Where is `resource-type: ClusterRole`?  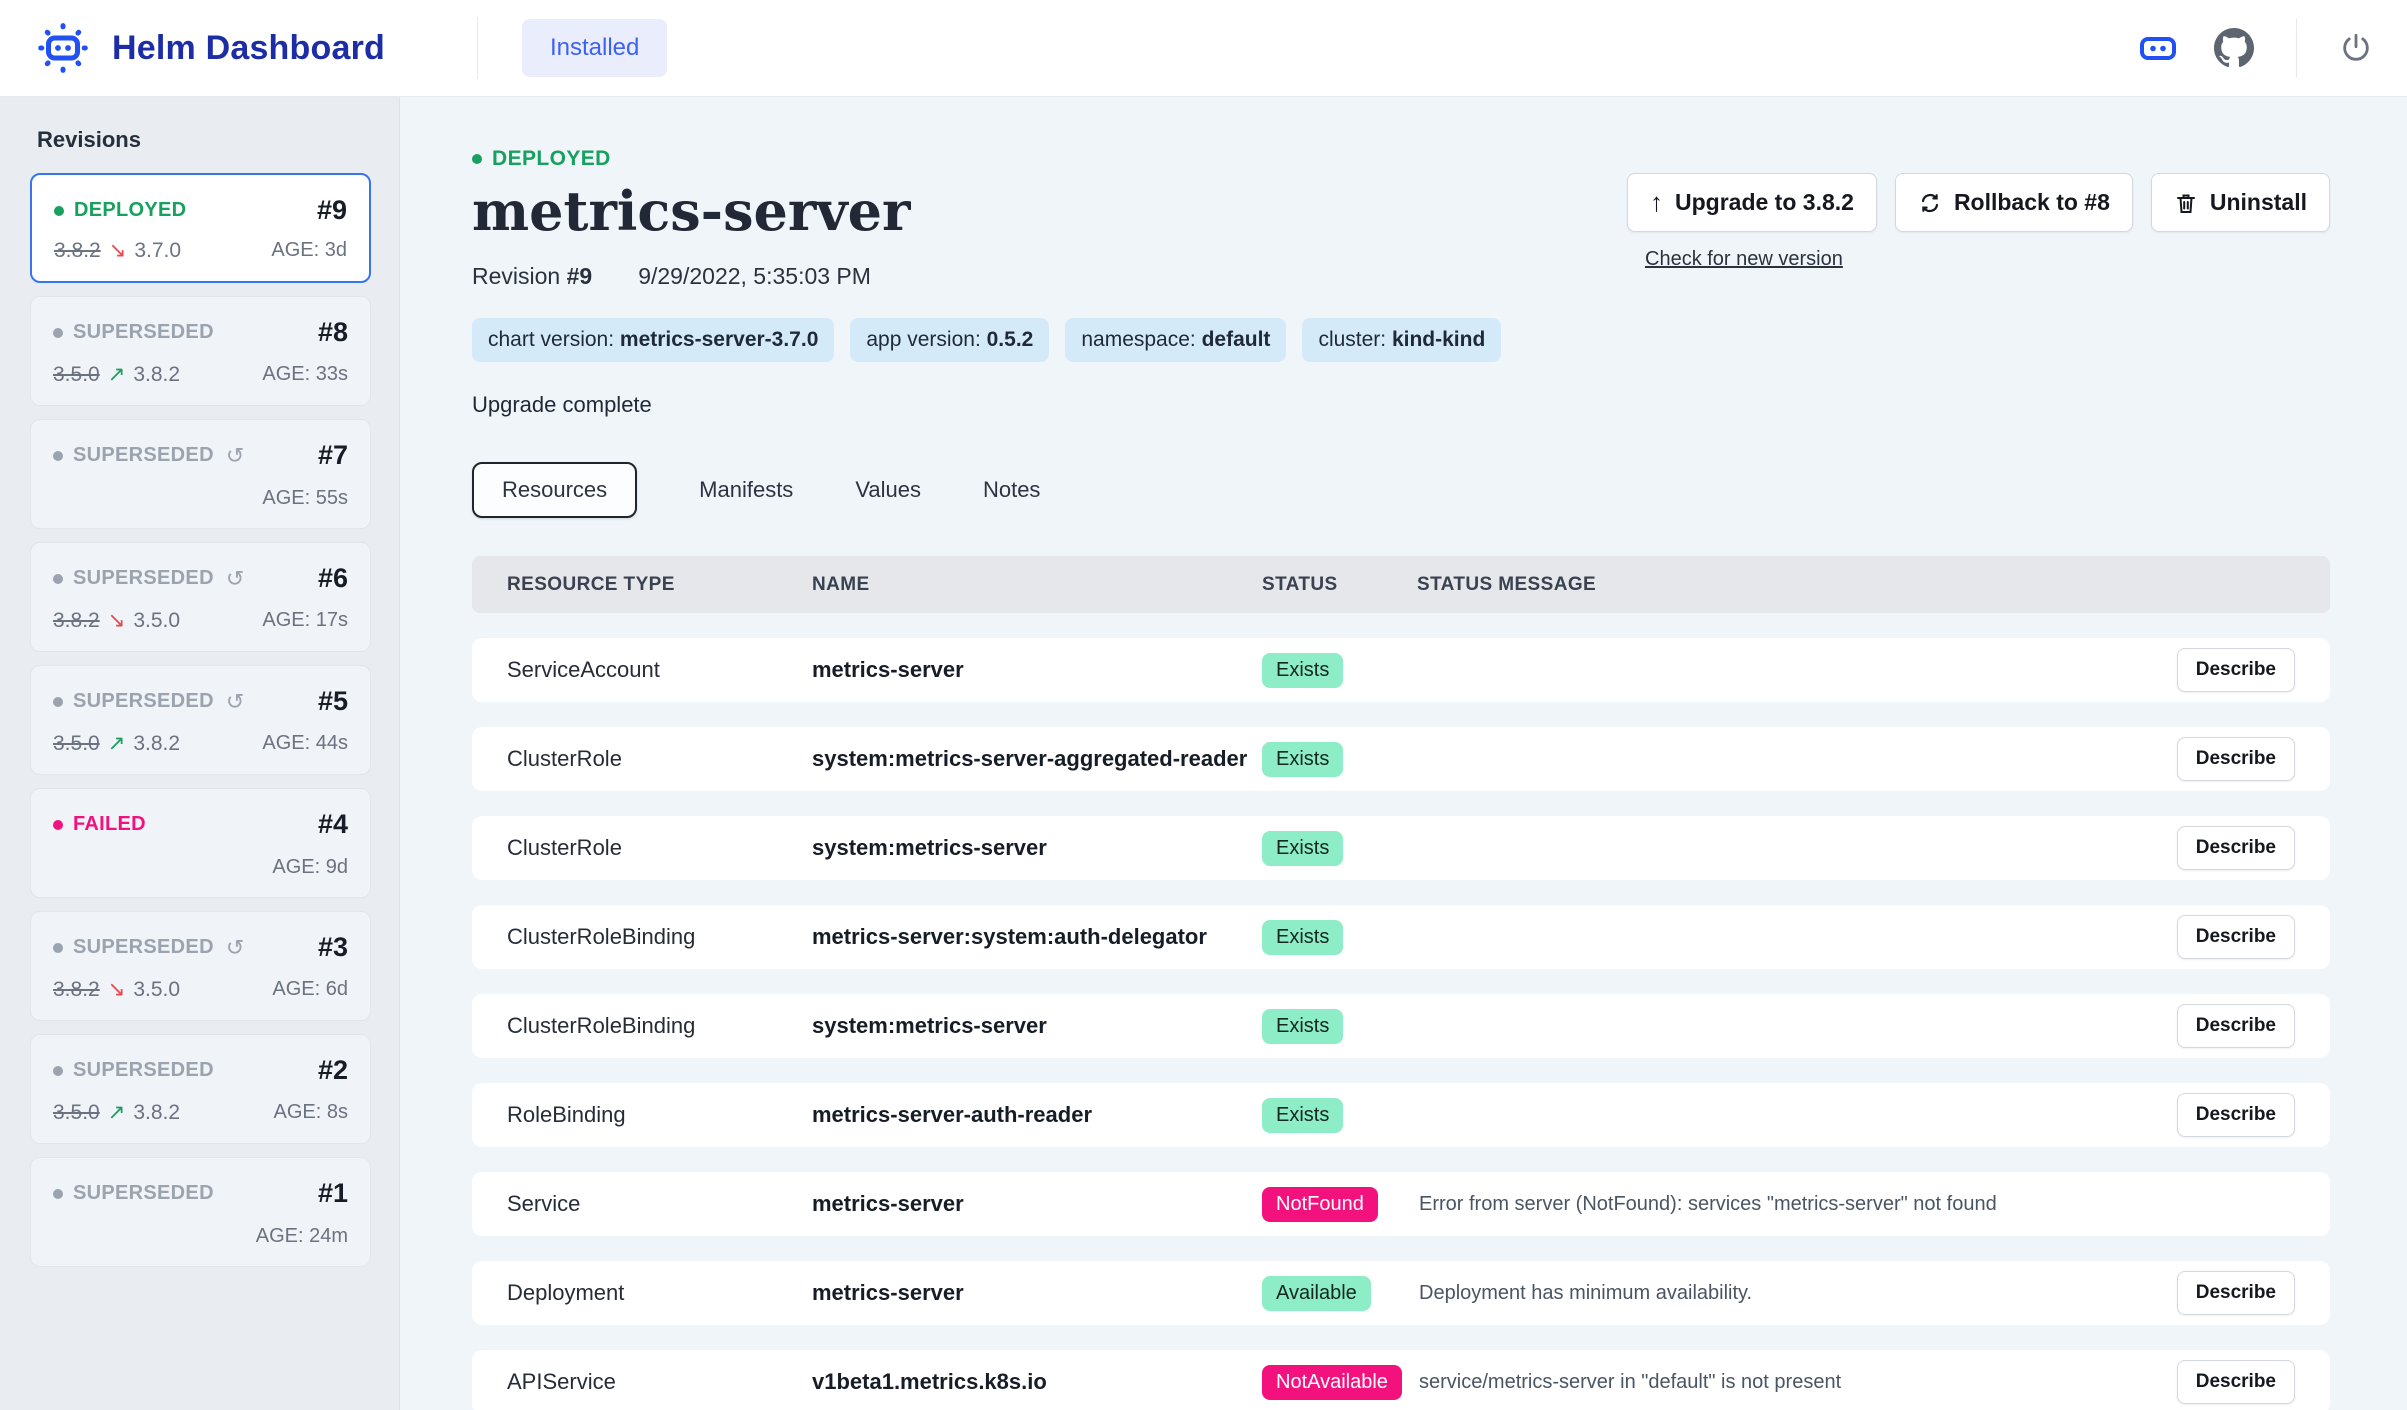 resource-type: ClusterRole is located at coordinates (564, 758).